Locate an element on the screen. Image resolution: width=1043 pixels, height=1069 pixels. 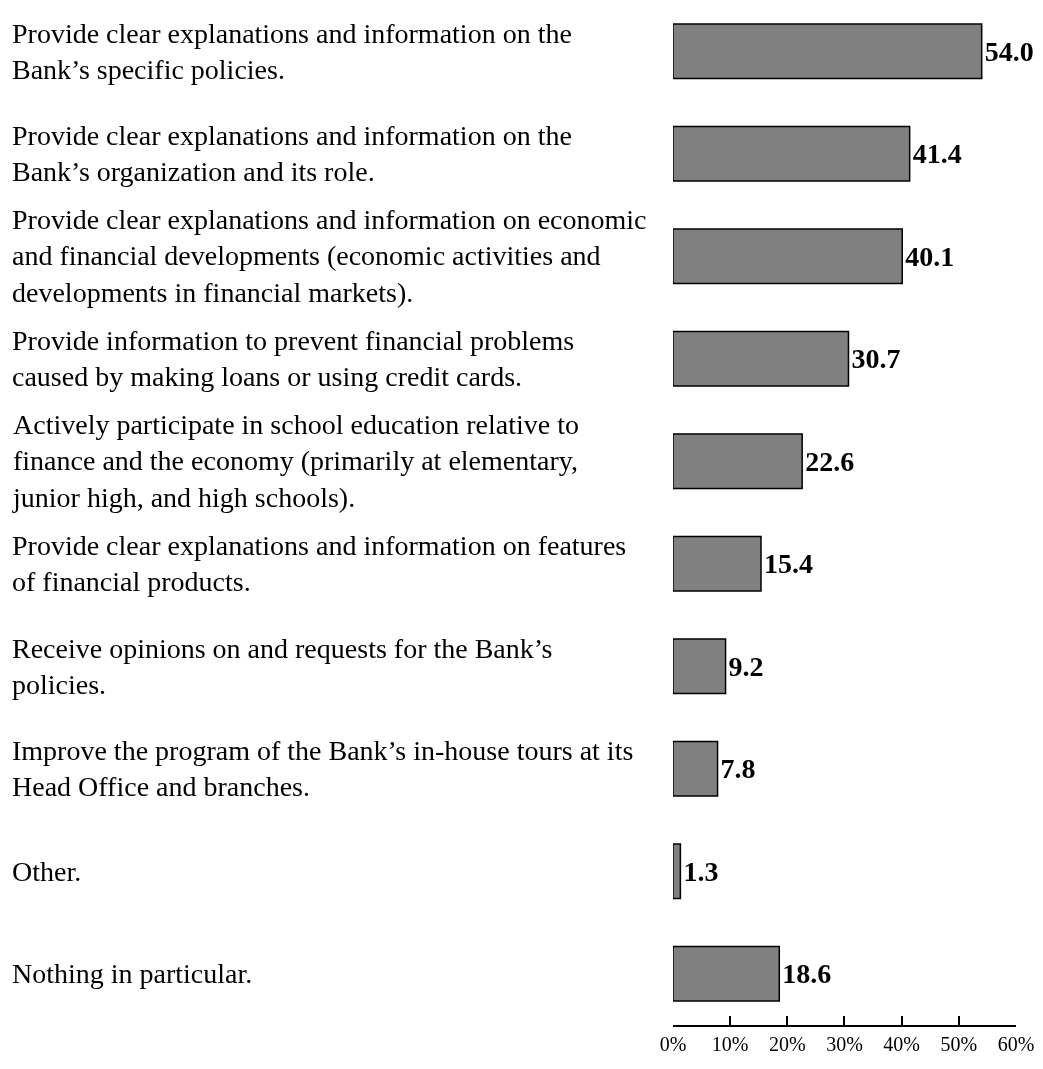
y-tick-label: Other. is located at coordinates (47, 871).